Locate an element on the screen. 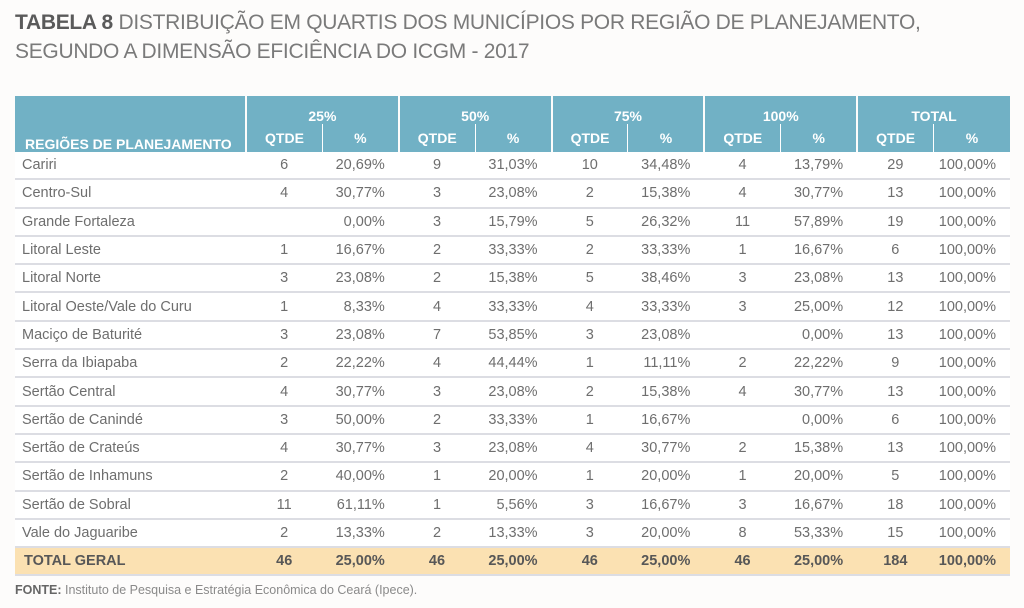 This screenshot has height=608, width=1024. region-cell: Litoral Norte is located at coordinates (131, 279).